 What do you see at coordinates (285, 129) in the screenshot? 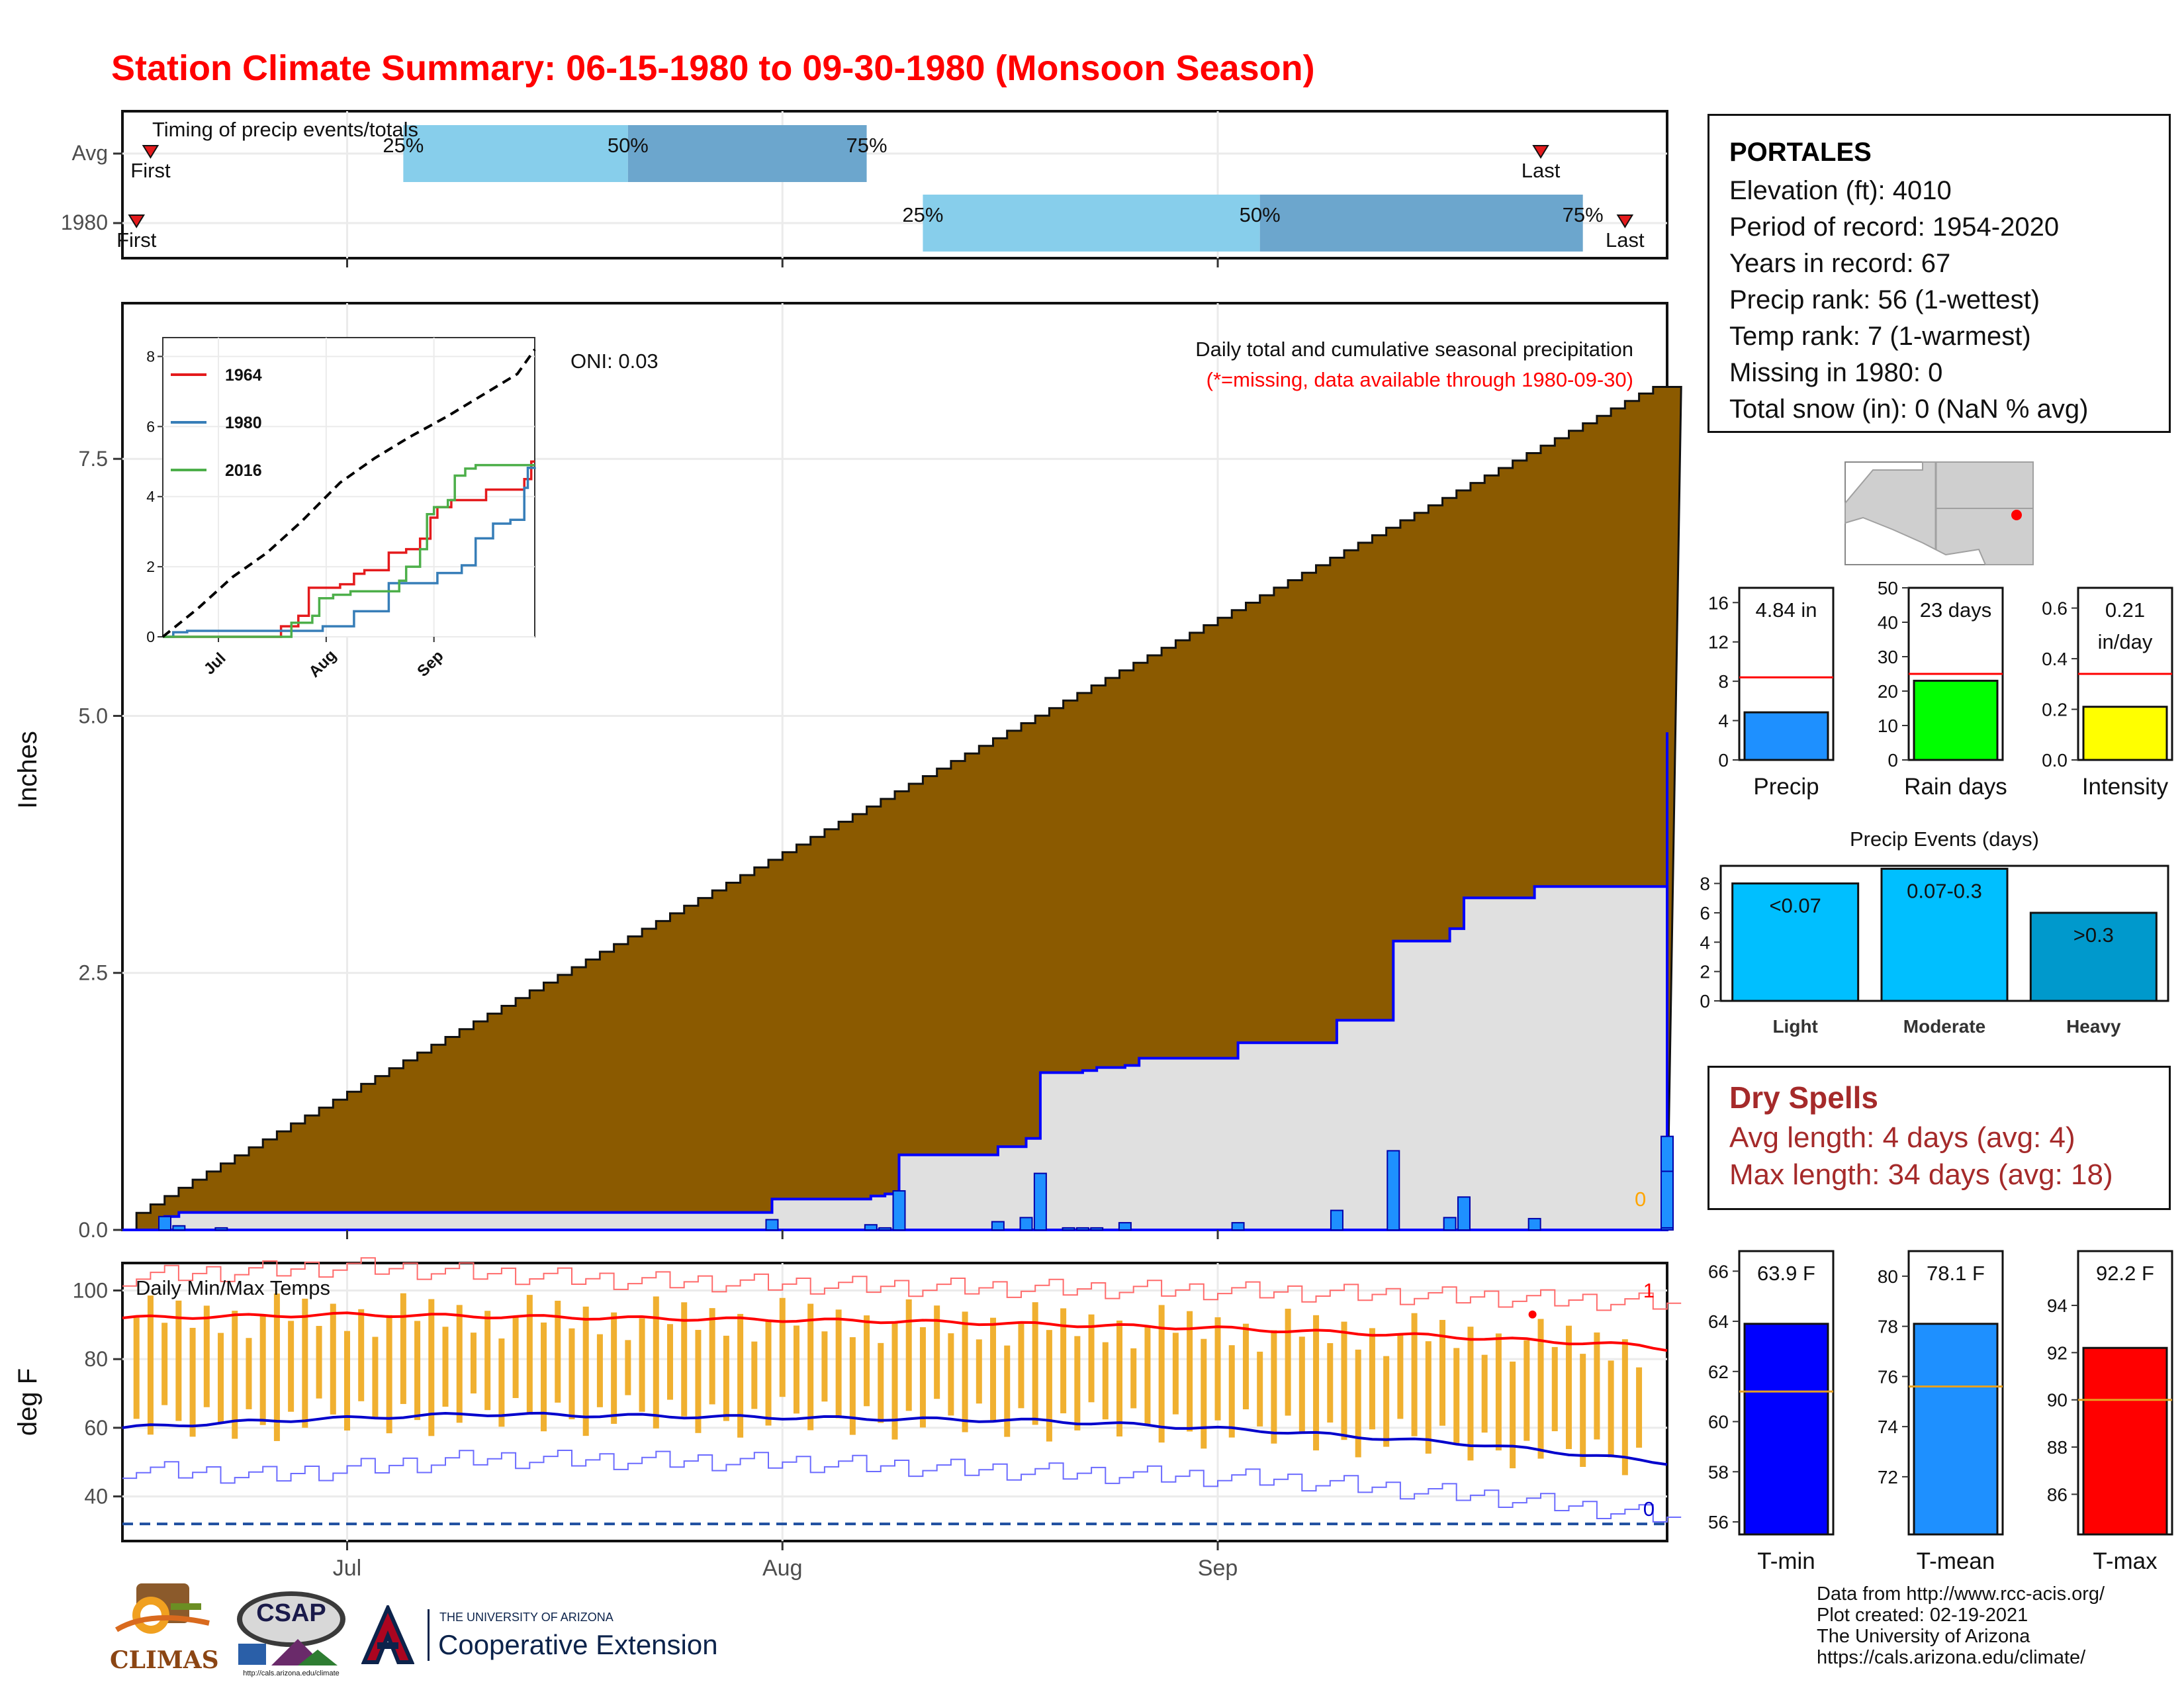
I see `timing-title: Timing of precip events/totals` at bounding box center [285, 129].